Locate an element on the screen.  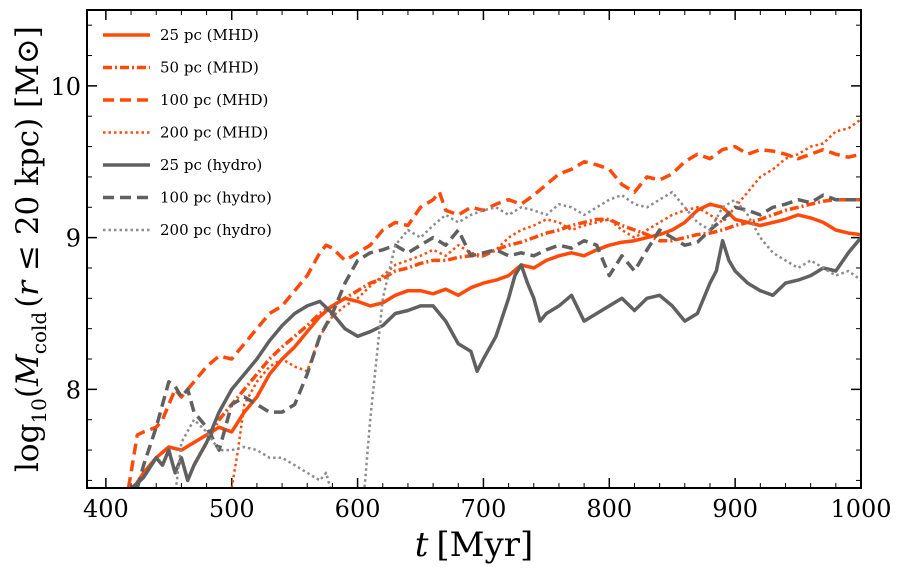
x-tick-label: 700 is located at coordinates (484, 509).